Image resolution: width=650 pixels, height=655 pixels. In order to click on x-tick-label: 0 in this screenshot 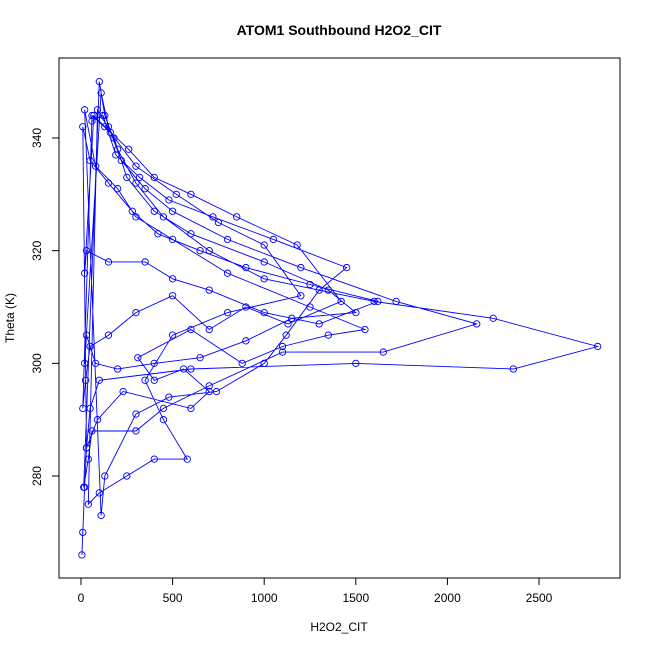, I will do `click(81, 598)`.